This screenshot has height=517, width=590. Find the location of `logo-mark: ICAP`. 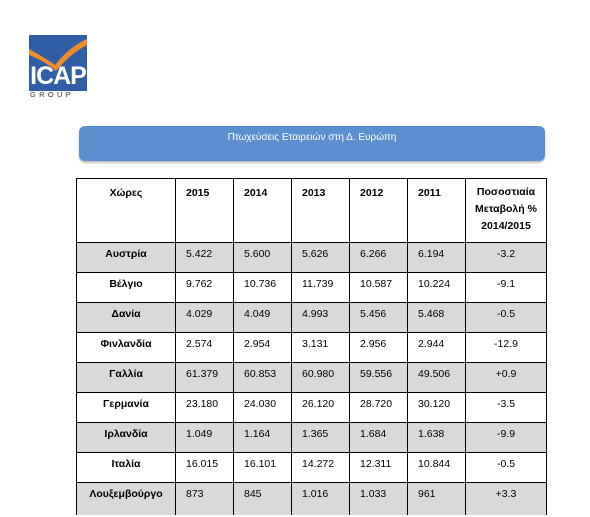

logo-mark: ICAP is located at coordinates (58, 63).